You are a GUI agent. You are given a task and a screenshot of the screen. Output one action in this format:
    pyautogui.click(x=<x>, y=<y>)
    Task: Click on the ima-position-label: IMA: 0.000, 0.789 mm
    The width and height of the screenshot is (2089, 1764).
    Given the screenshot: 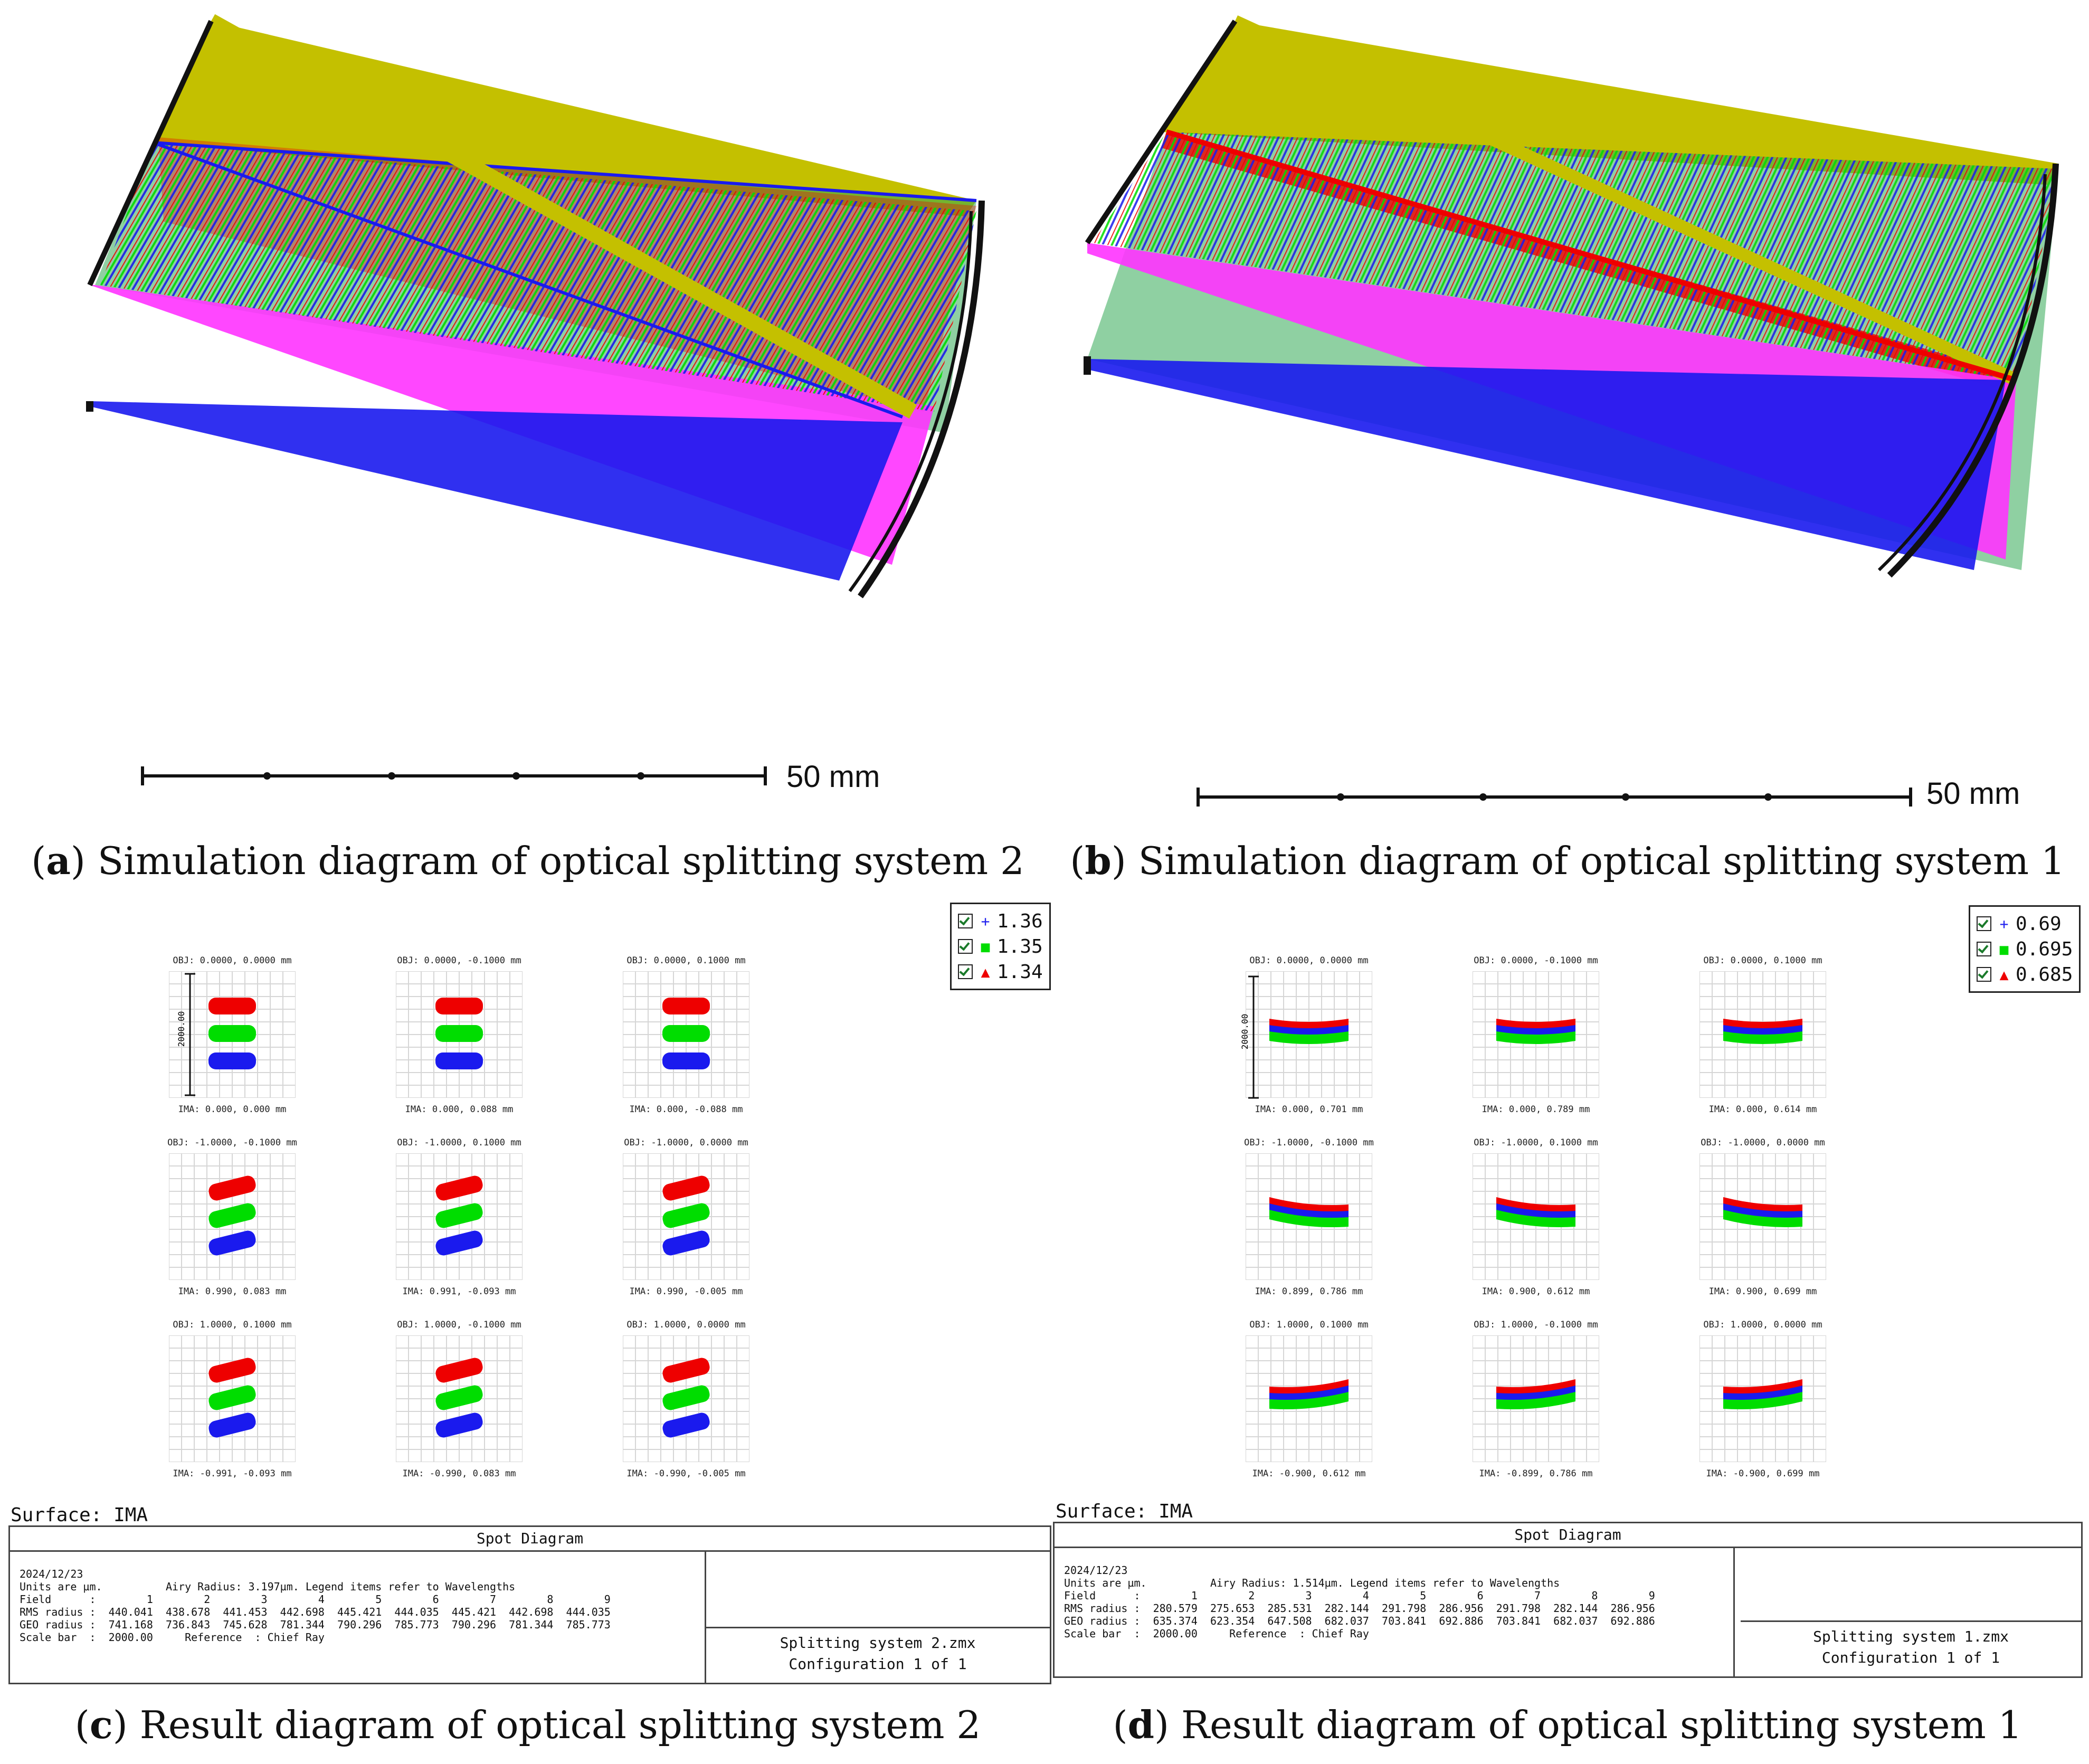 What is the action you would take?
    pyautogui.click(x=1536, y=1109)
    